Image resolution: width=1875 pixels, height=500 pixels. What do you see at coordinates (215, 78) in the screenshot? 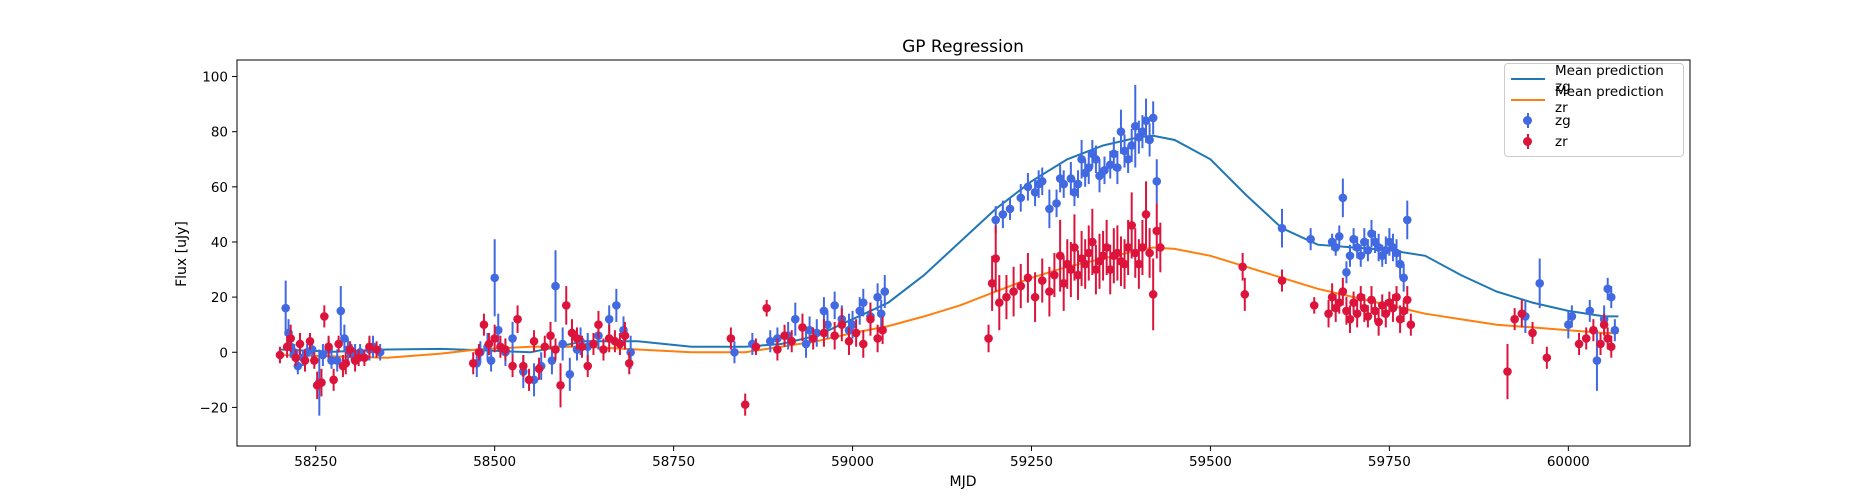
I see `y-tick-label: 100` at bounding box center [215, 78].